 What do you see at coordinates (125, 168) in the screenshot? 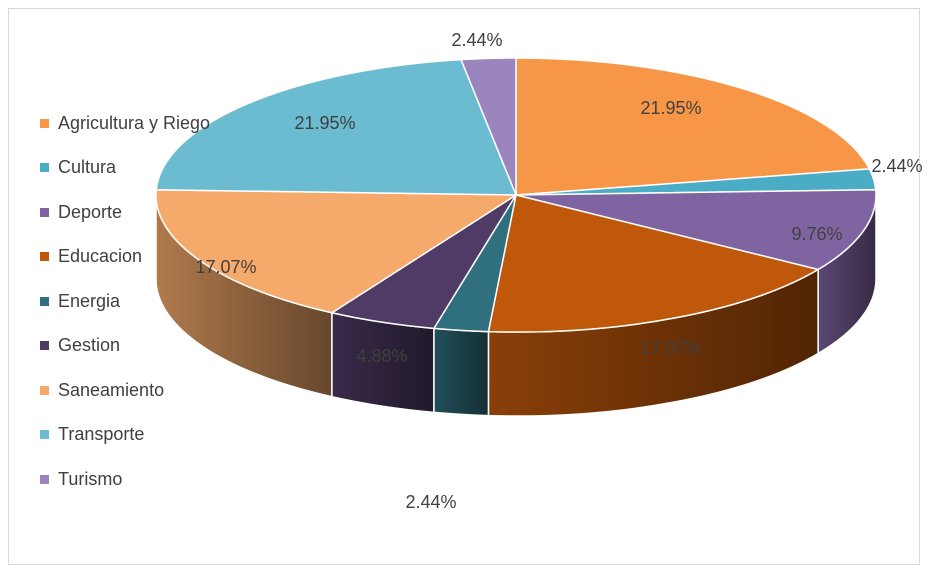
I see `legend-item-cultura: Cultura` at bounding box center [125, 168].